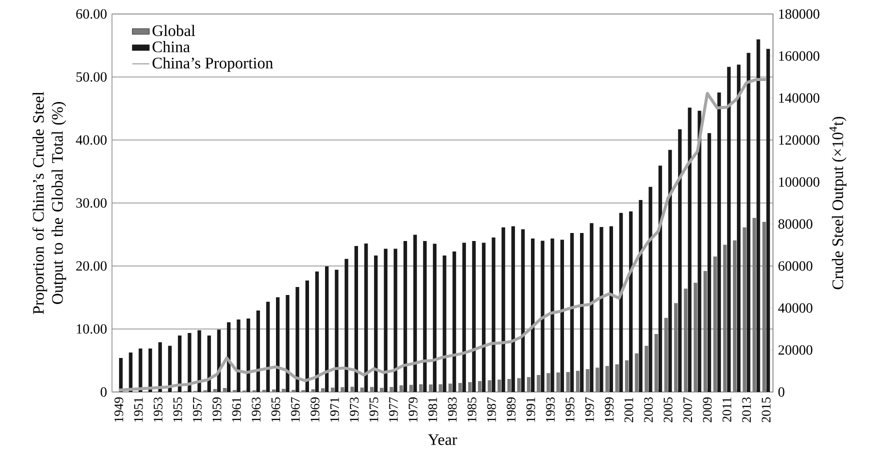 The width and height of the screenshot is (874, 473). What do you see at coordinates (256, 409) in the screenshot?
I see `x-tick-label: 1963` at bounding box center [256, 409].